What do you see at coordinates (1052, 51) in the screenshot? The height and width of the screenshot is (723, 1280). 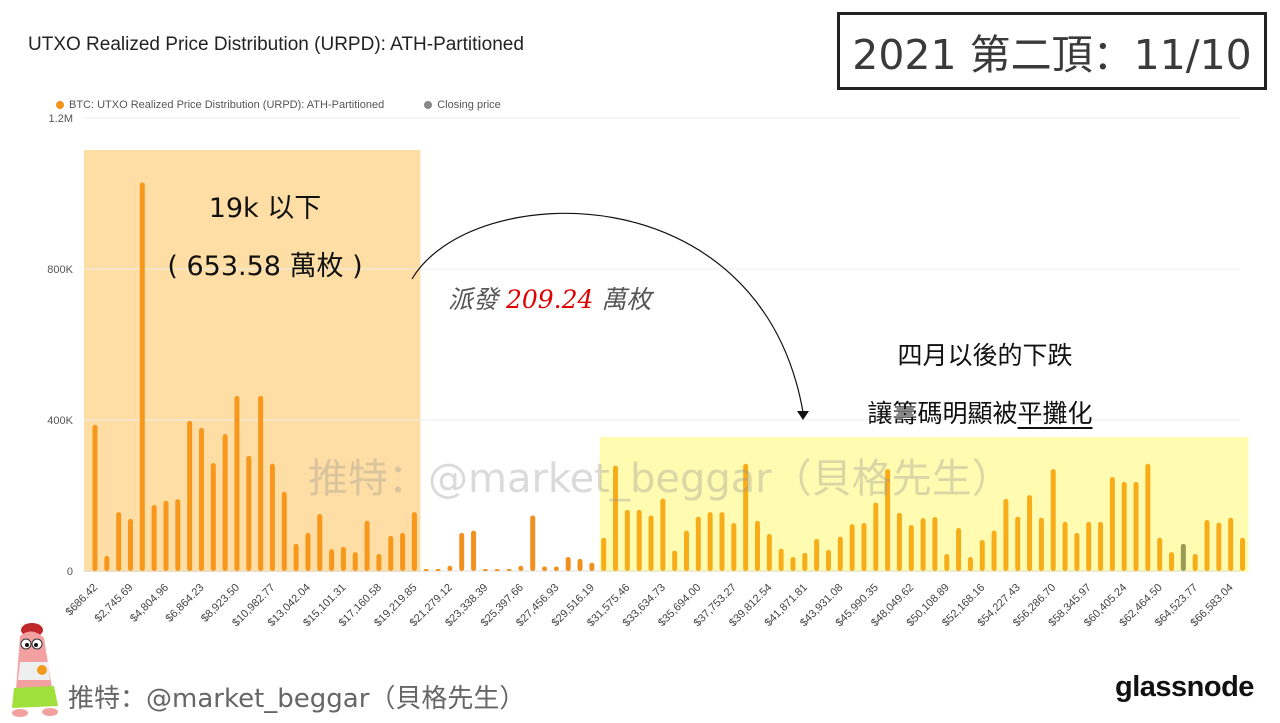 I see `date-box: 2021 第二頂：11/10` at bounding box center [1052, 51].